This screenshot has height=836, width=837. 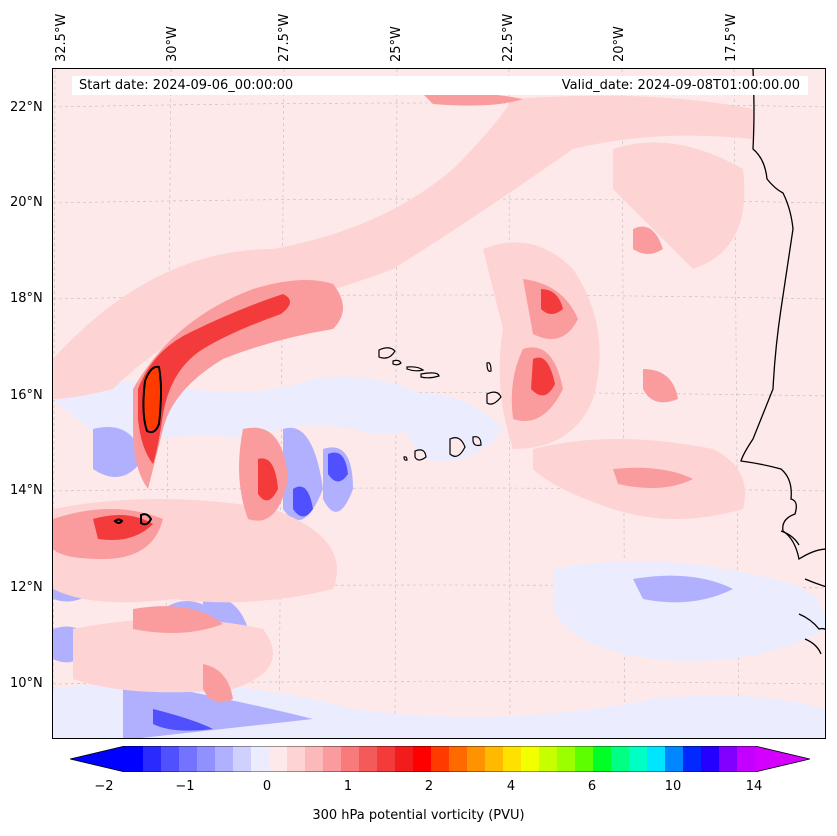 I want to click on africa-coastline, so click(x=782, y=362).